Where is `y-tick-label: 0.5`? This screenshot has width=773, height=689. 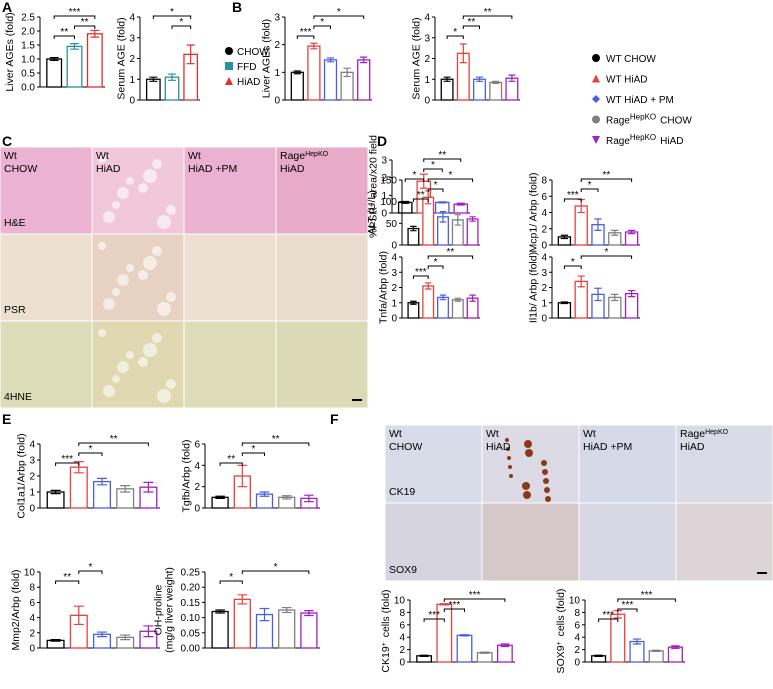
y-tick-label: 0.5 is located at coordinates (28, 74).